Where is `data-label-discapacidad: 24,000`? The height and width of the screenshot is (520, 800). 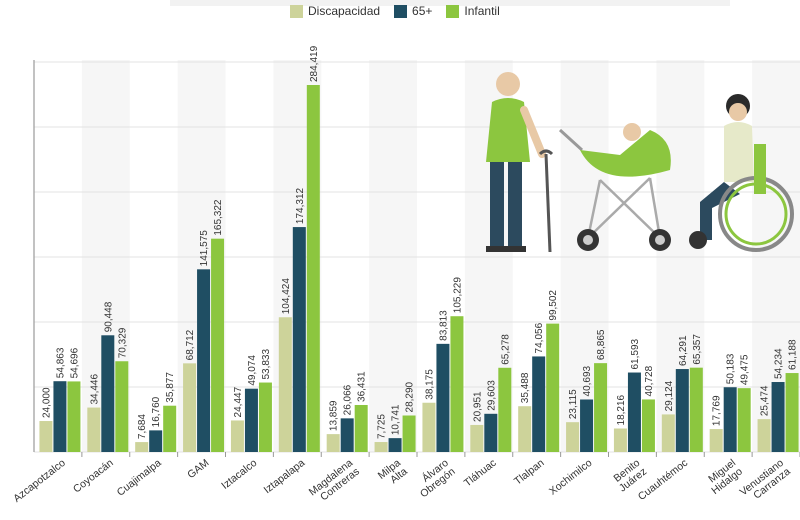 data-label-discapacidad: 24,000 is located at coordinates (46, 402).